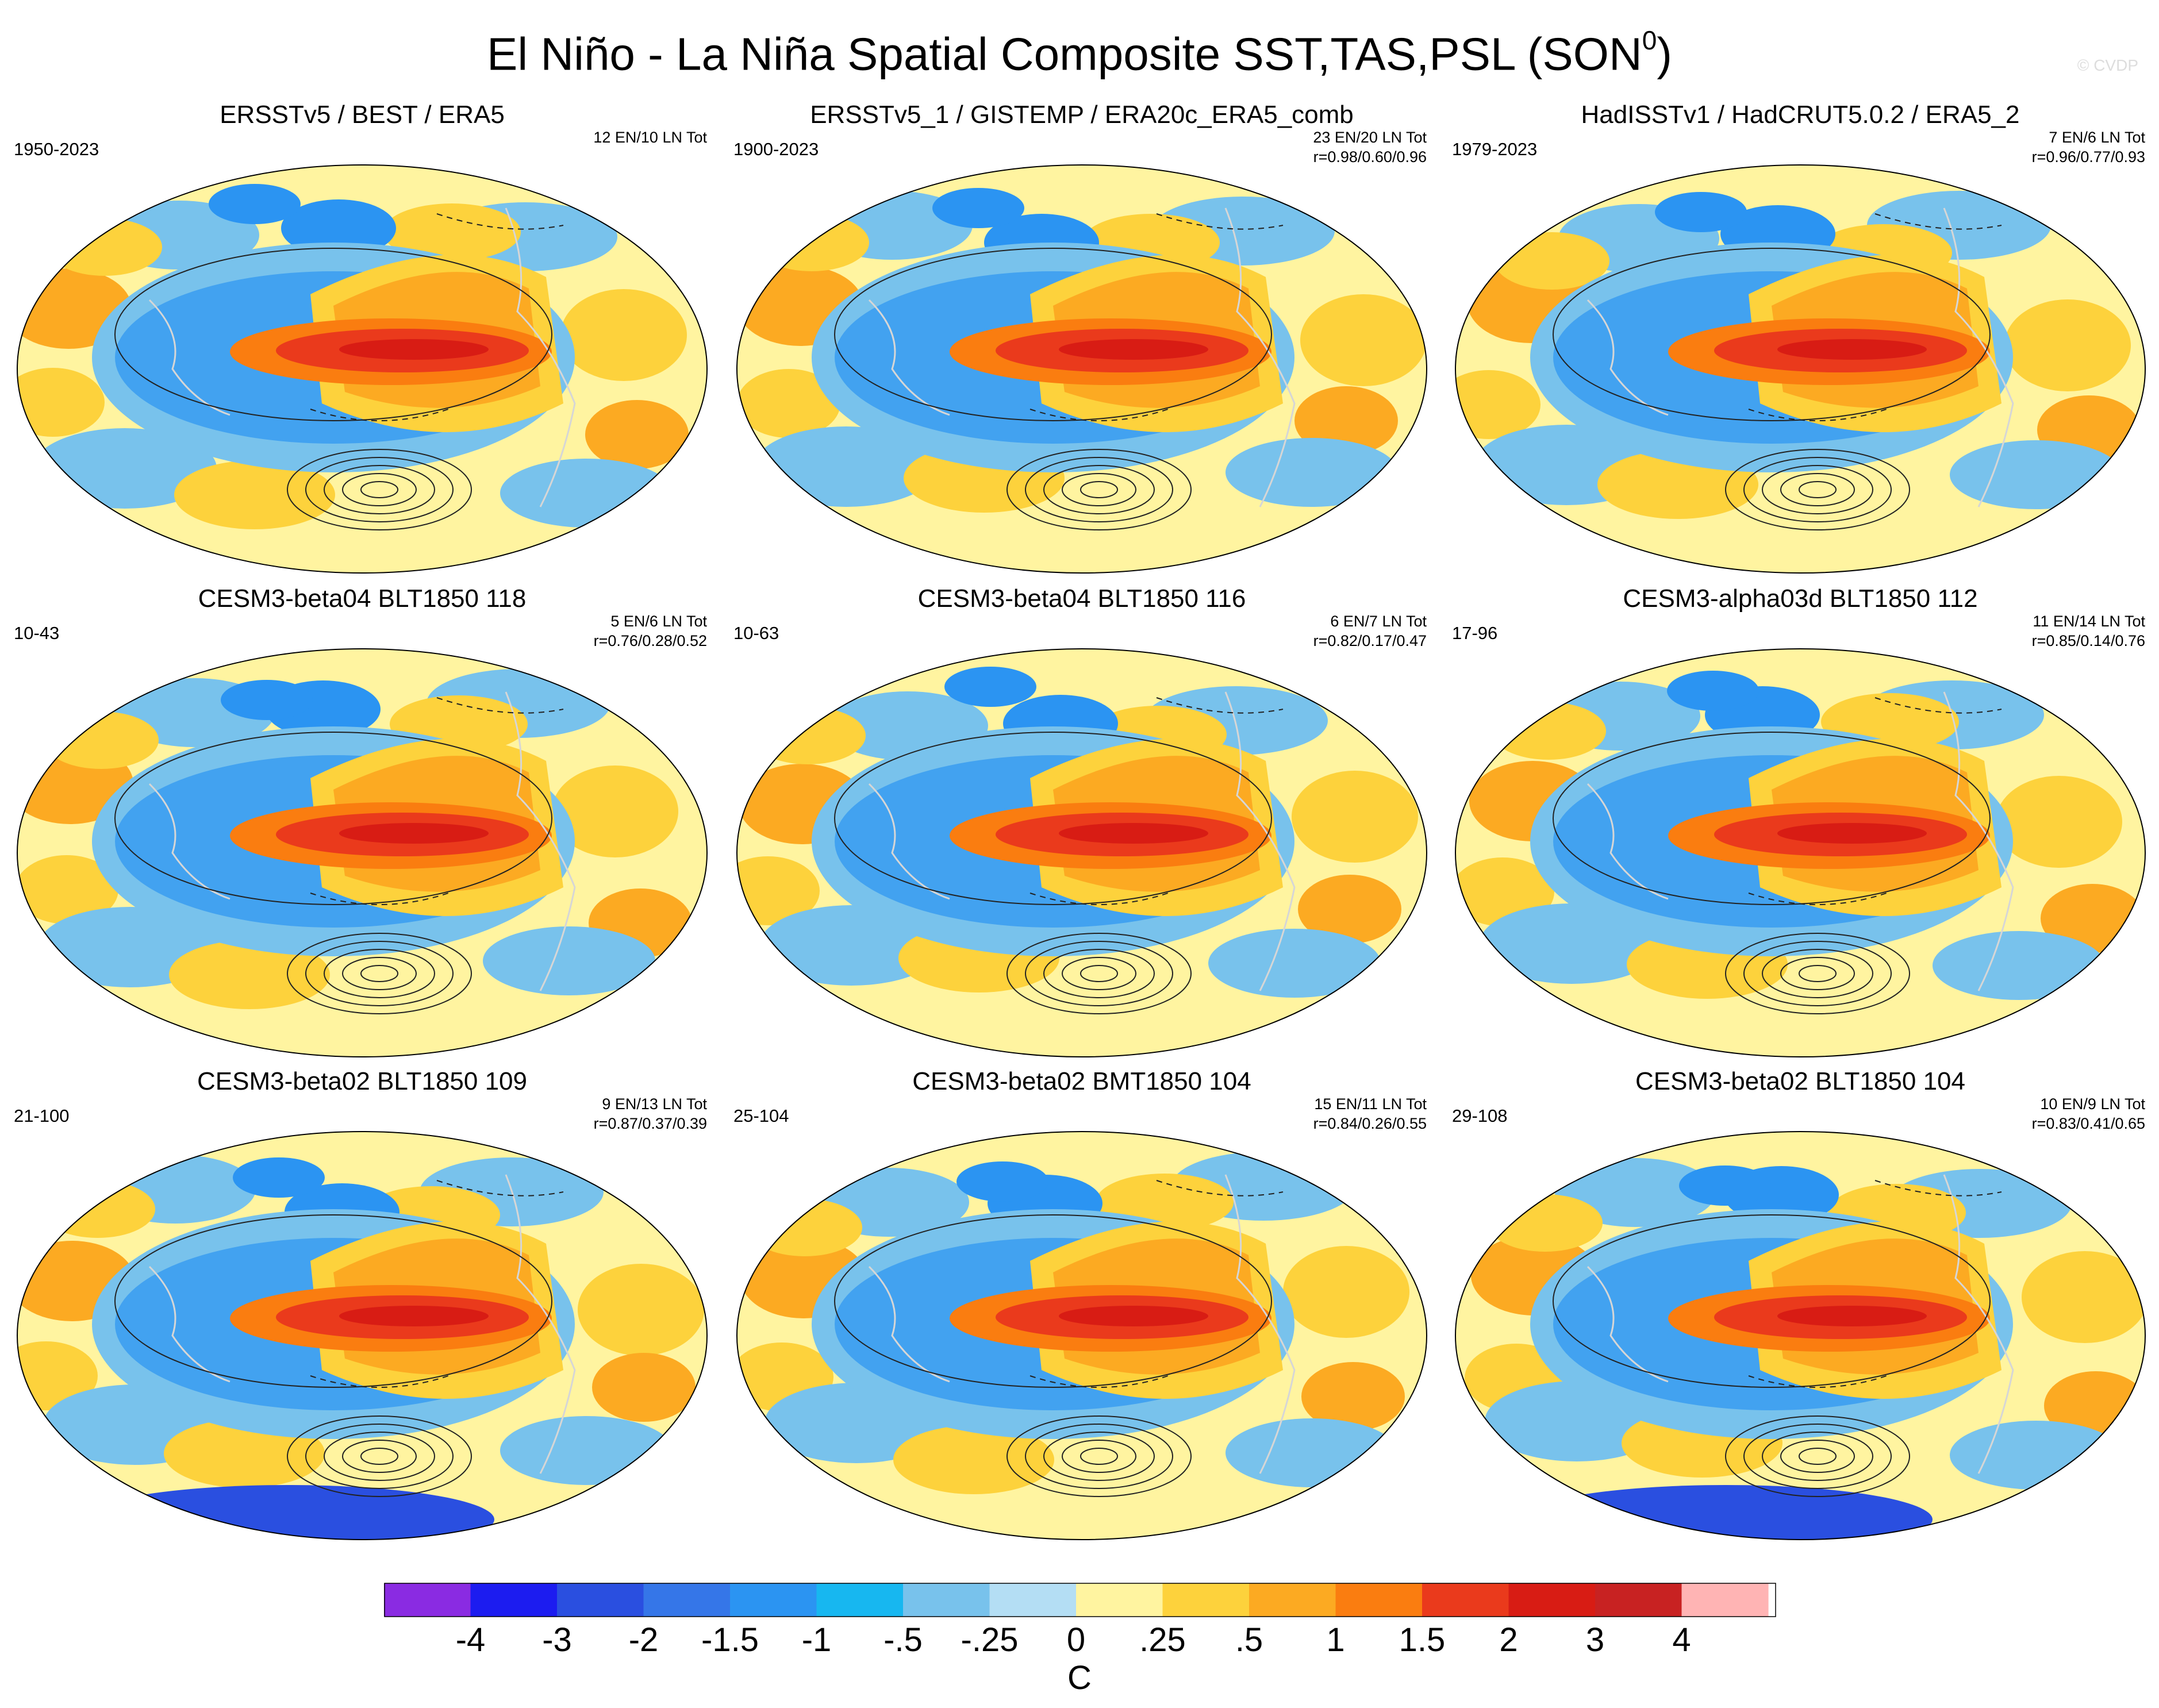 This screenshot has height=1708, width=2159. What do you see at coordinates (2088, 1113) in the screenshot?
I see `panel-stats: 10 EN/9 LN Tot r=0.83/0.41/0.65` at bounding box center [2088, 1113].